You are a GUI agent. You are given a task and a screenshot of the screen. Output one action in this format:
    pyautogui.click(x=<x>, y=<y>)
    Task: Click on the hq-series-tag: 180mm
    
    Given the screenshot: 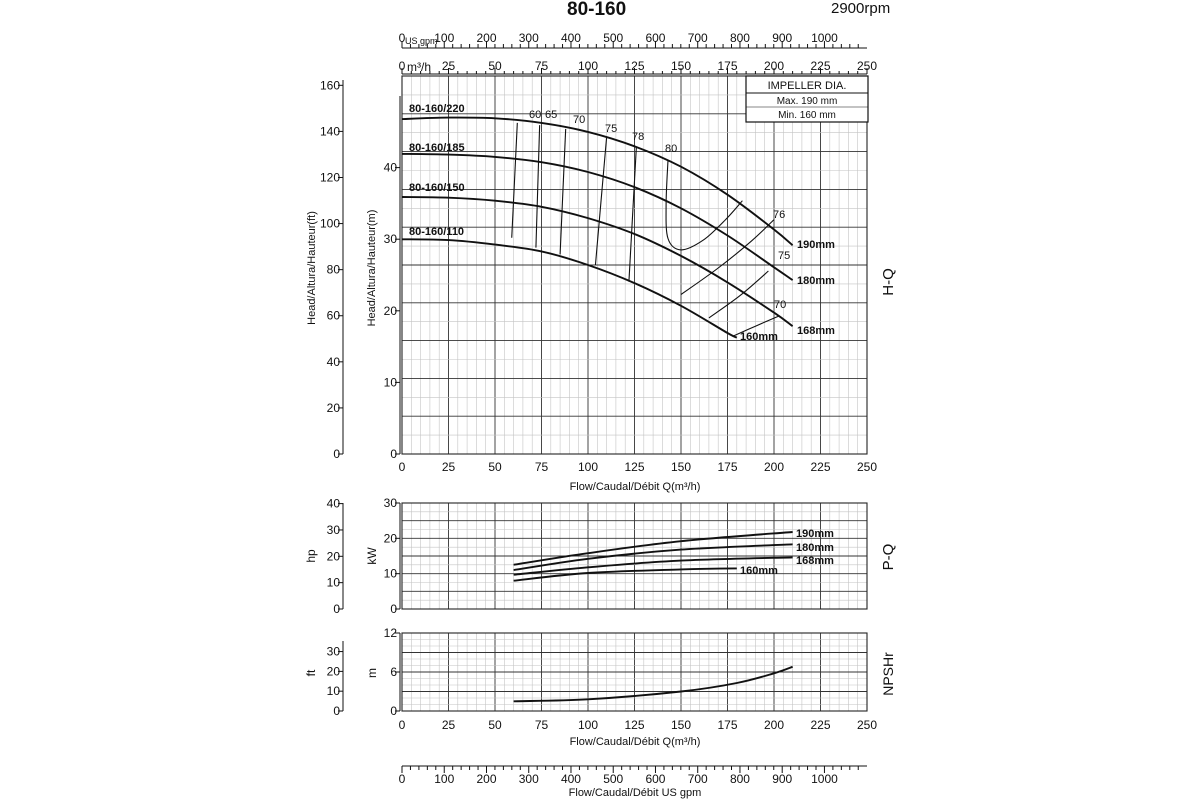 What is the action you would take?
    pyautogui.click(x=816, y=281)
    